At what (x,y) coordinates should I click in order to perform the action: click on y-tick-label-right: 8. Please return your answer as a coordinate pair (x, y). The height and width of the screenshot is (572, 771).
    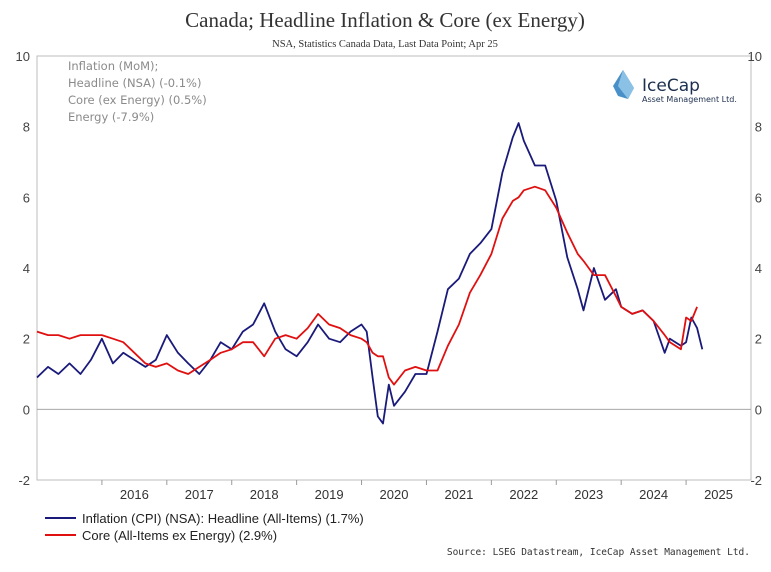
    Looking at the image, I should click on (758, 127).